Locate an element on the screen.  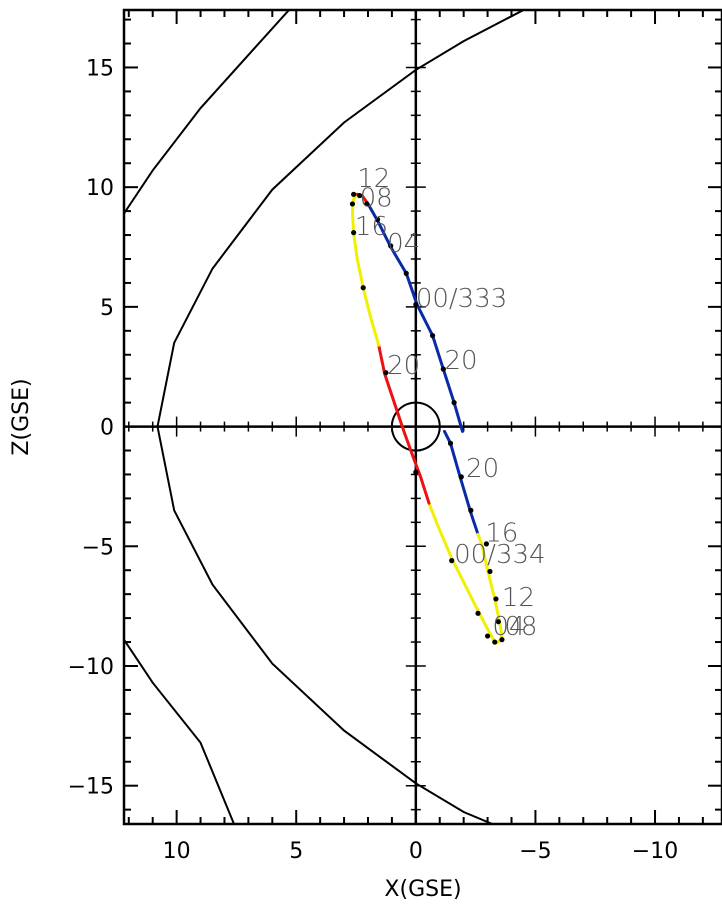
time-label: 00/334 is located at coordinates (499, 555).